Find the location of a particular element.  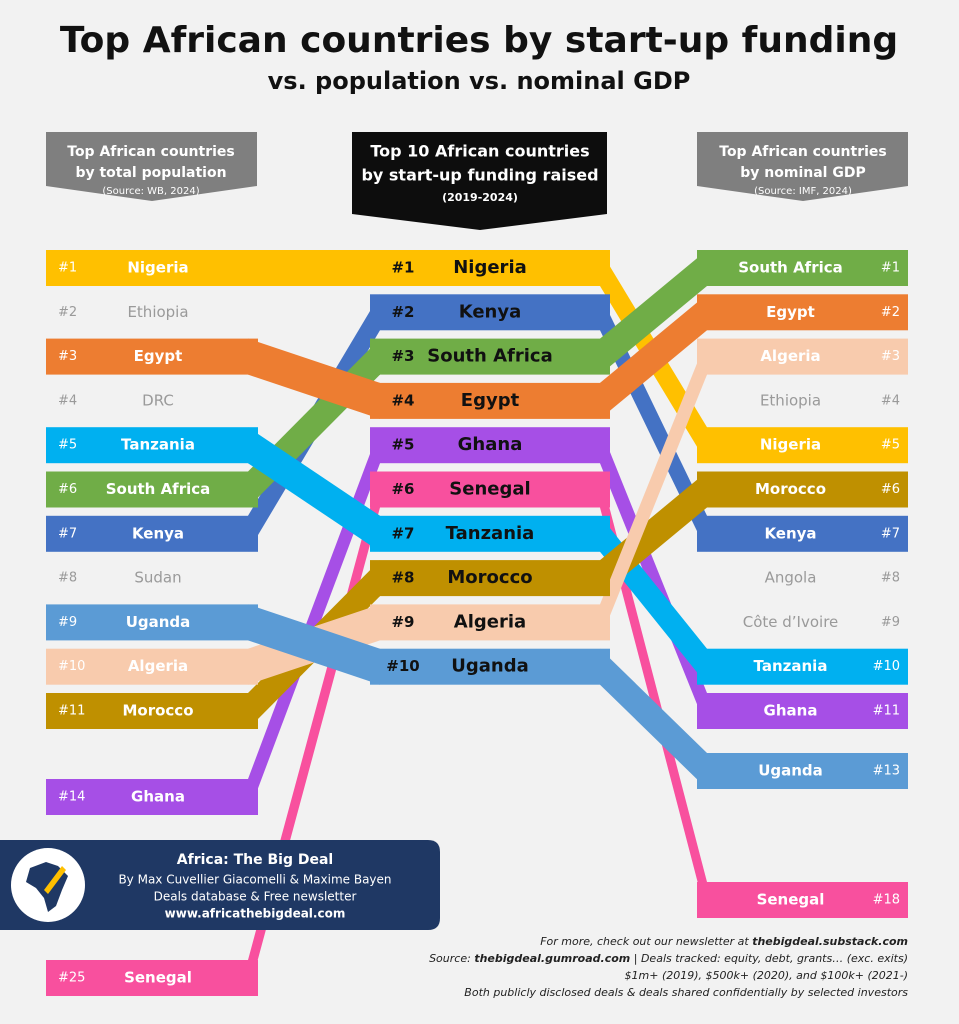

country-name: DRC is located at coordinates (158, 400).